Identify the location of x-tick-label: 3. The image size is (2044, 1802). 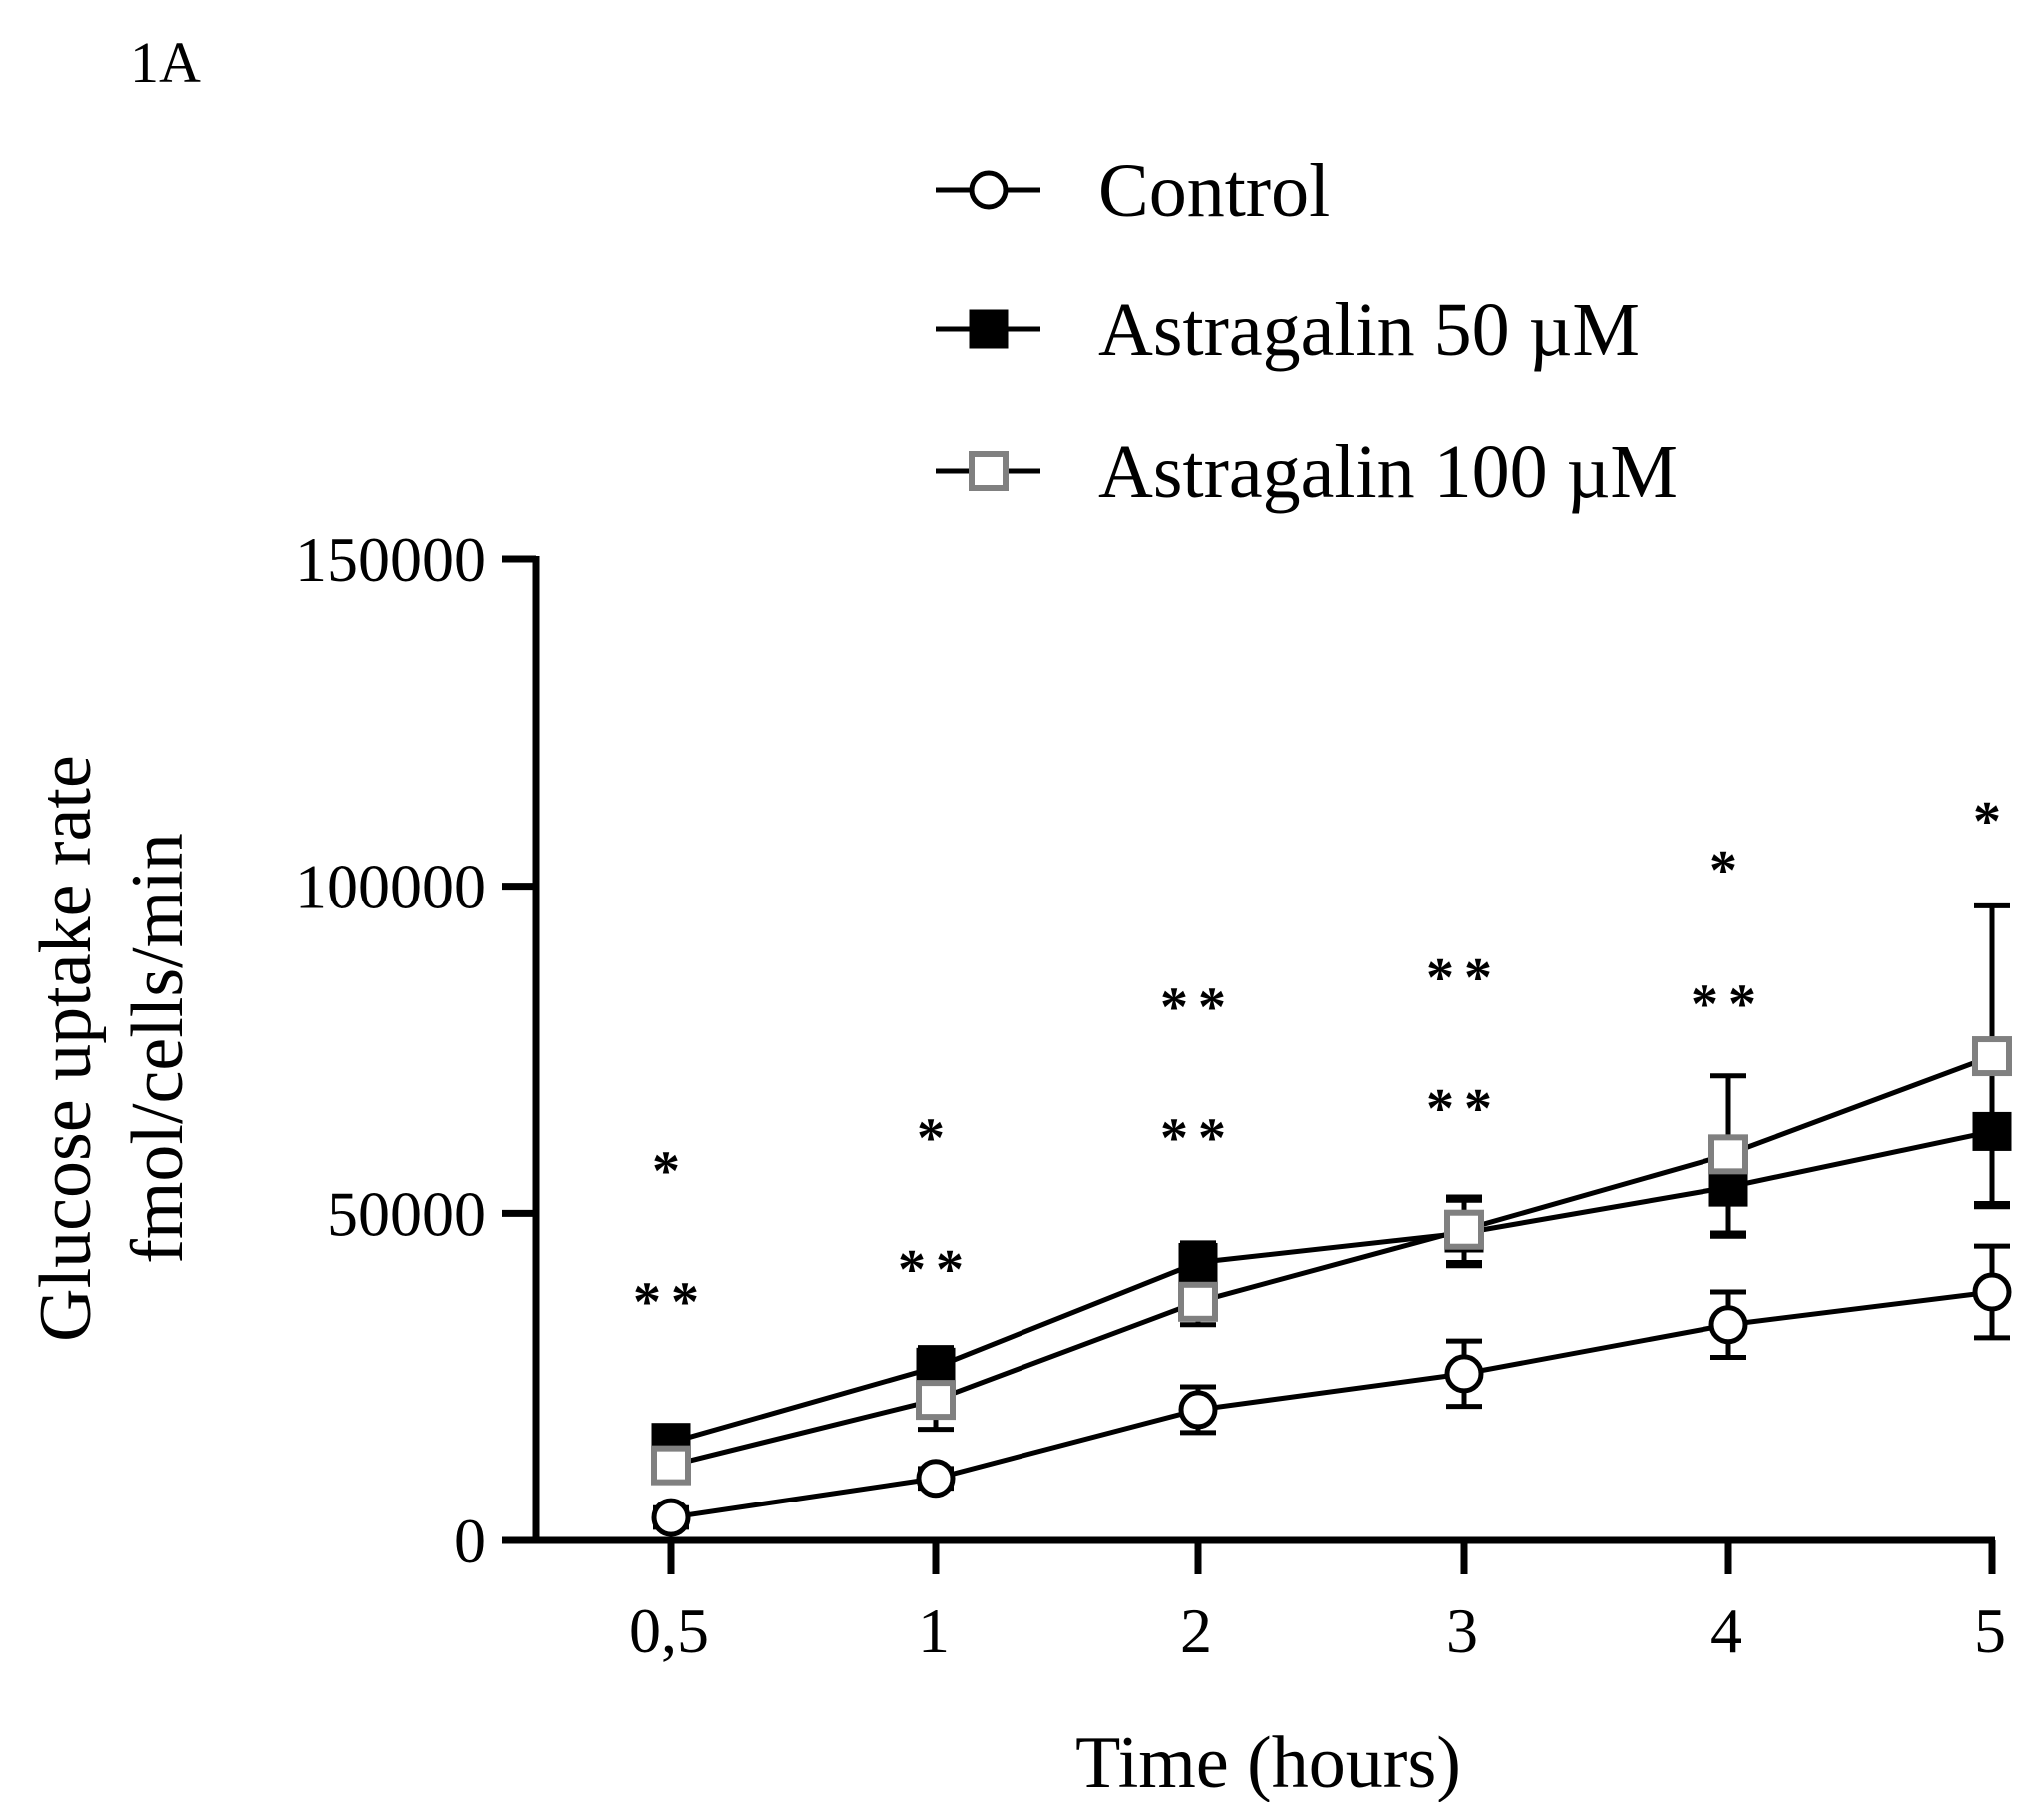
(1462, 1630).